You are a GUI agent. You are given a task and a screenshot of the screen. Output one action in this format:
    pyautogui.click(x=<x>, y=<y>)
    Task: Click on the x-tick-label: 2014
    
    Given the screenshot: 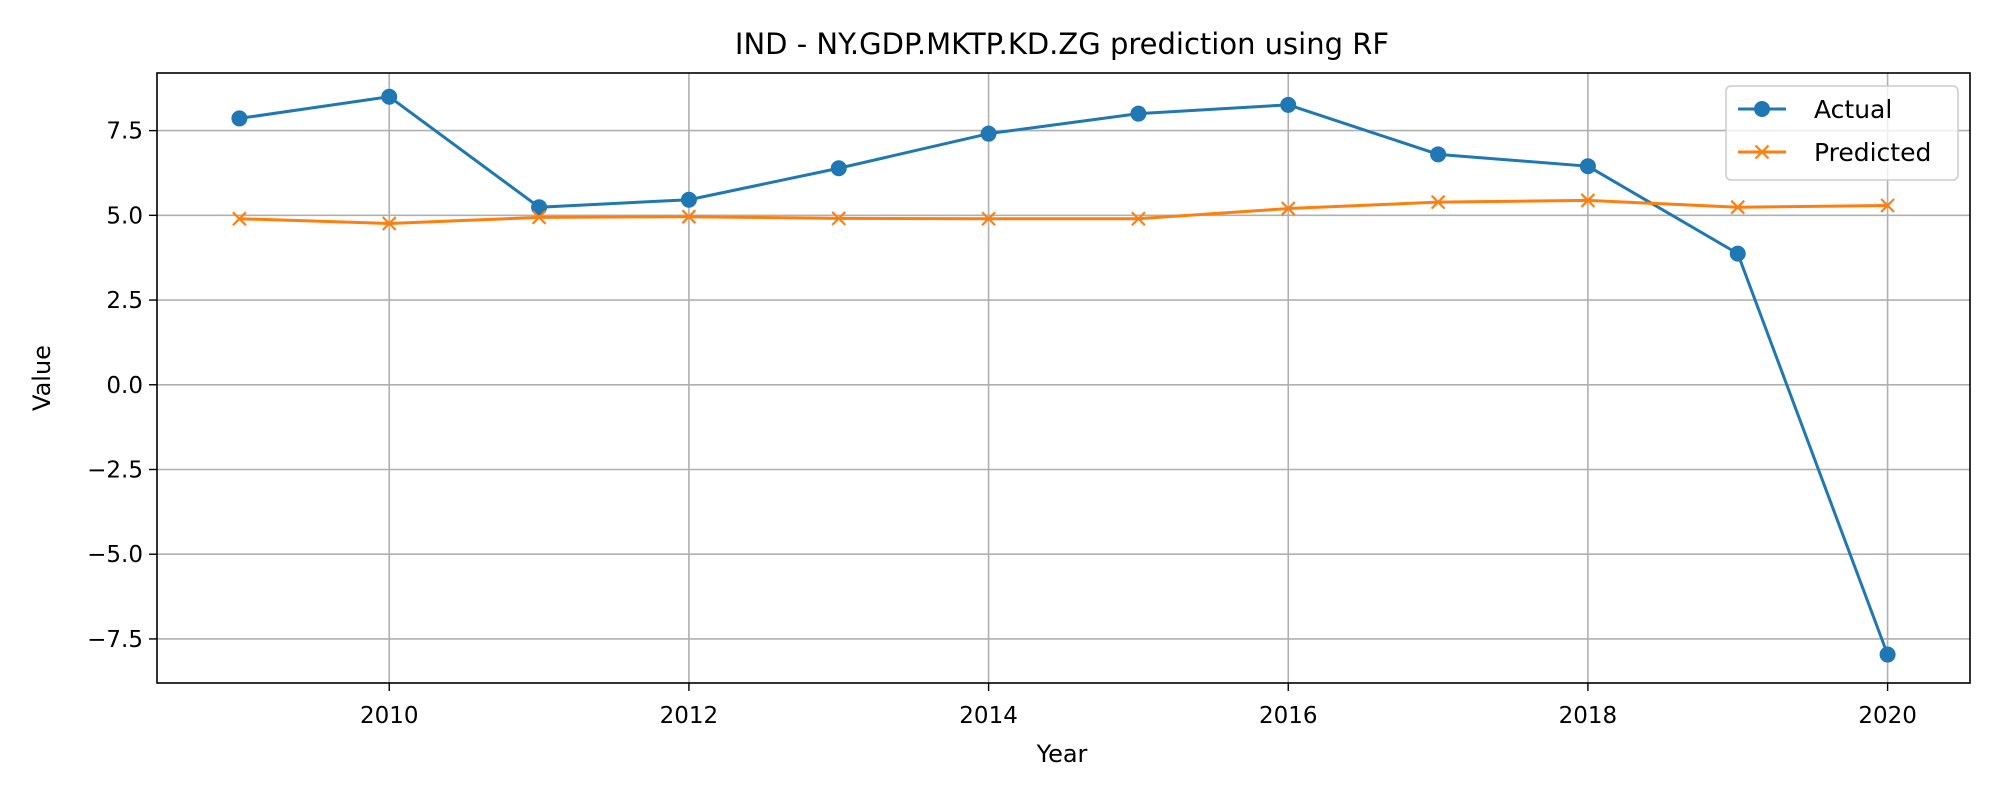 What is the action you would take?
    pyautogui.click(x=988, y=716)
    